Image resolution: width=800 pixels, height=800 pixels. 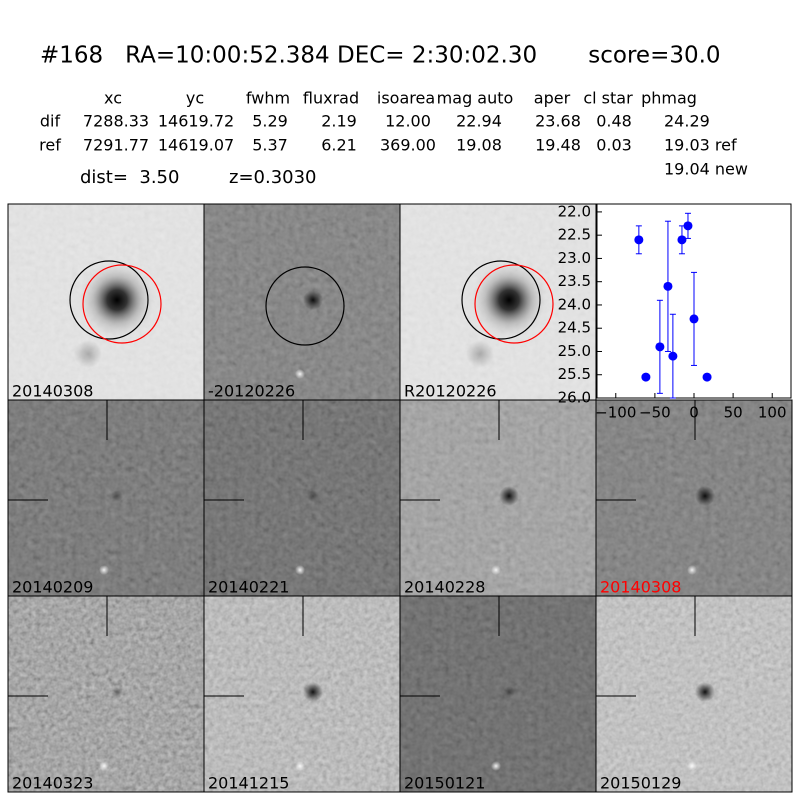 I want to click on stamp-label: 20140221, so click(x=248, y=587).